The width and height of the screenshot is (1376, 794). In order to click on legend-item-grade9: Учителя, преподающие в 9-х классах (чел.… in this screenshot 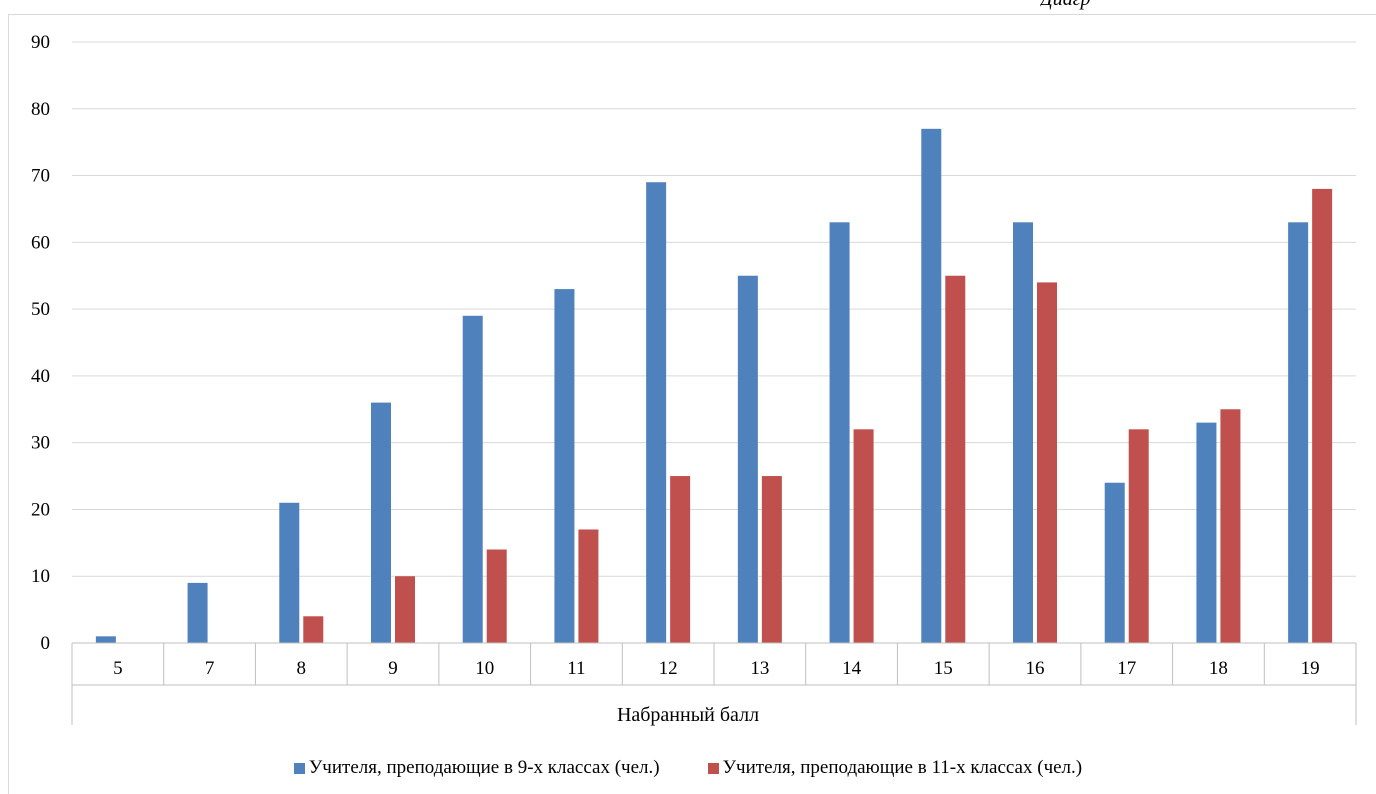, I will do `click(476, 768)`.